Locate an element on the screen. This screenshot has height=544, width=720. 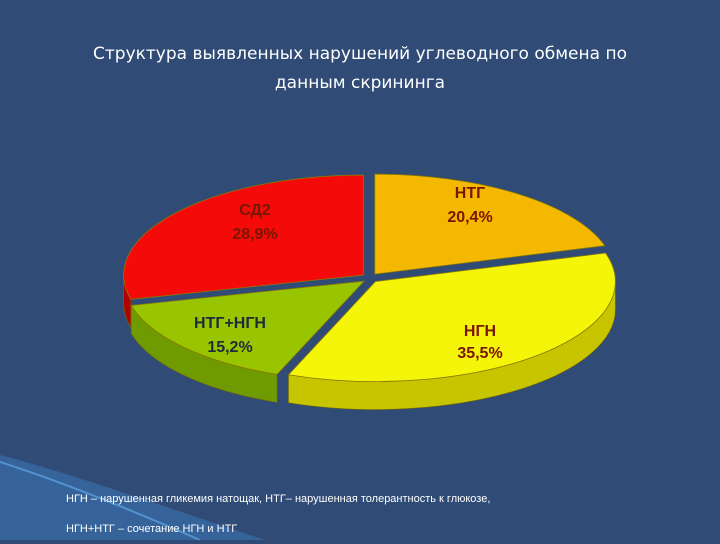
slice-label-ngn: НГН is located at coordinates (480, 331).